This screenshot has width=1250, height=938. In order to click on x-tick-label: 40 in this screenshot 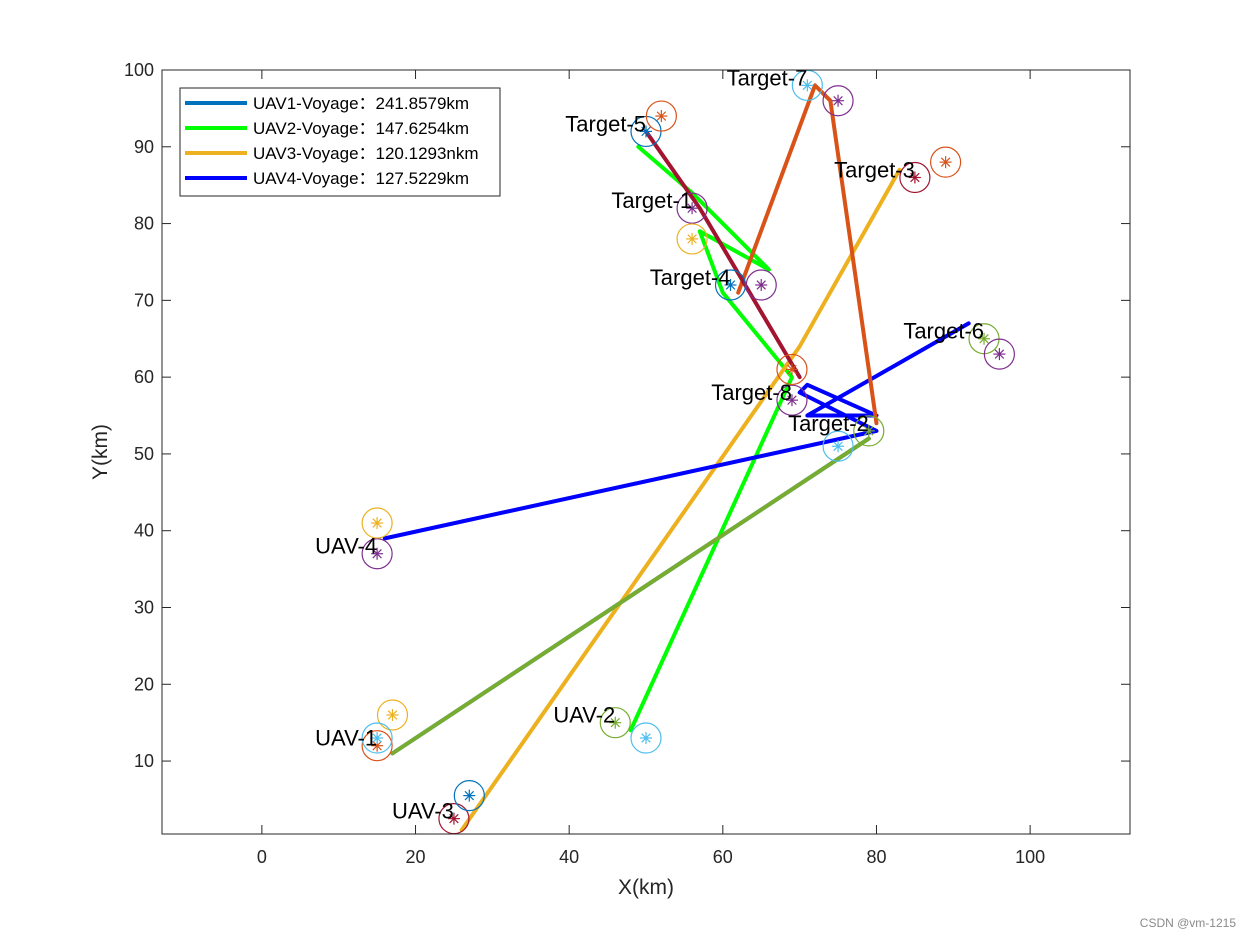, I will do `click(569, 857)`.